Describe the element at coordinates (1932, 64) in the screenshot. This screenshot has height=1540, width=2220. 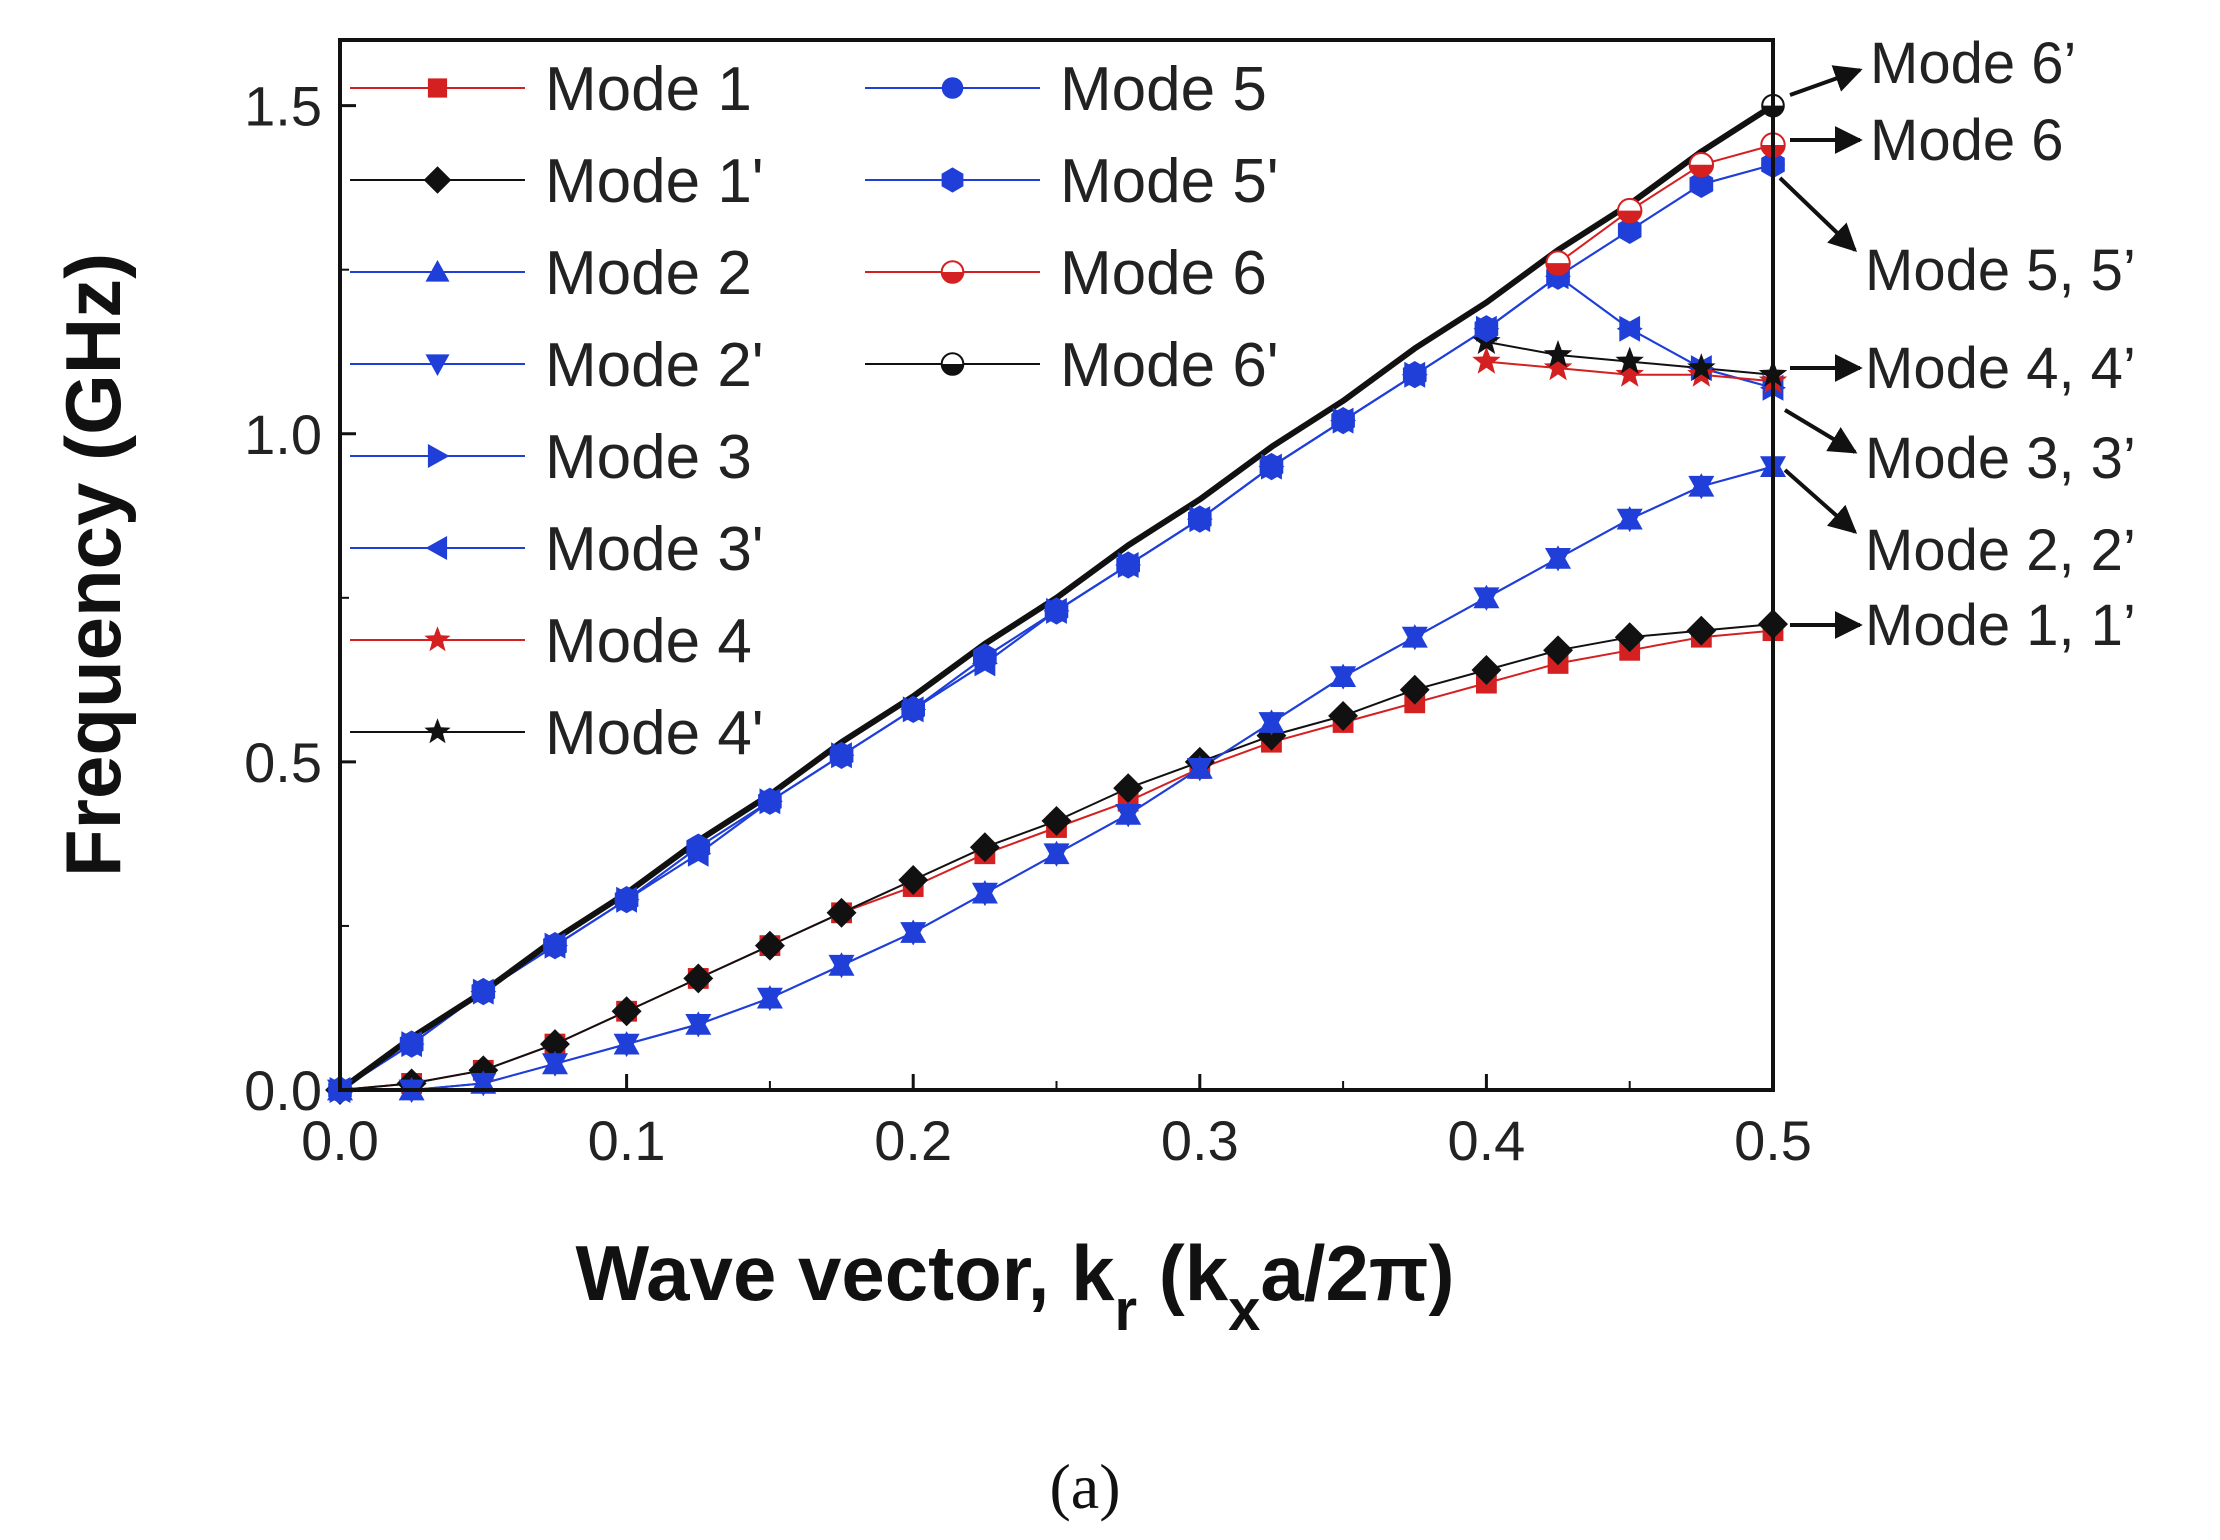
I see `annotation-mode-6-prime: Mode 6’` at that location.